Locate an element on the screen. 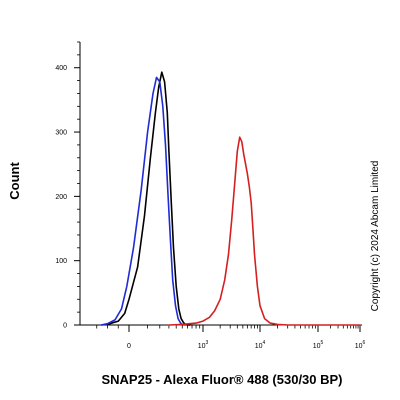  x-tick-label: 10⁵ is located at coordinates (318, 345).